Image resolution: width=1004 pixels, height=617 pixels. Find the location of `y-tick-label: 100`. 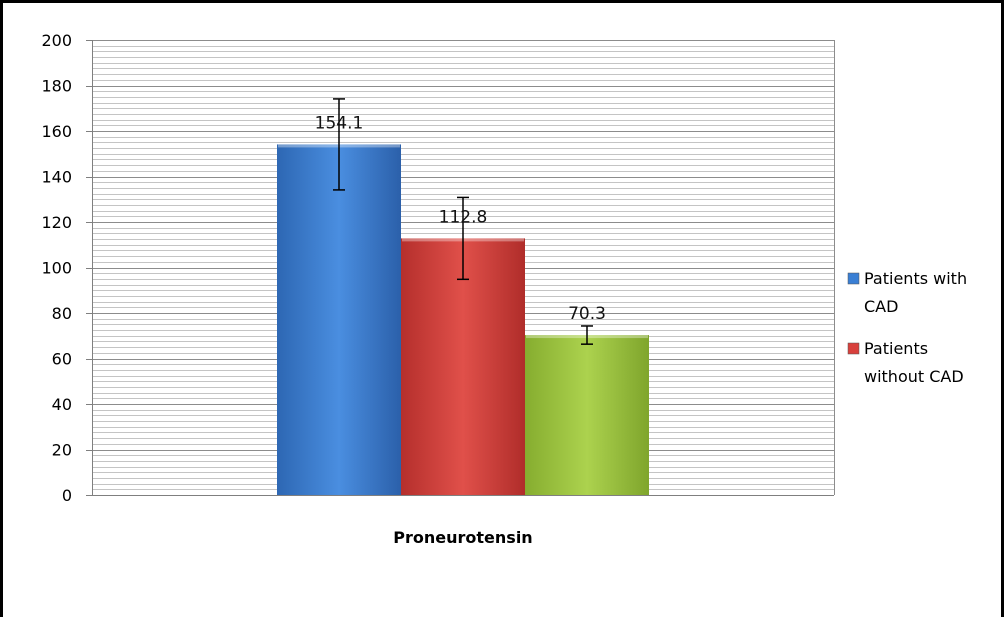

y-tick-label: 100 is located at coordinates (56, 268).